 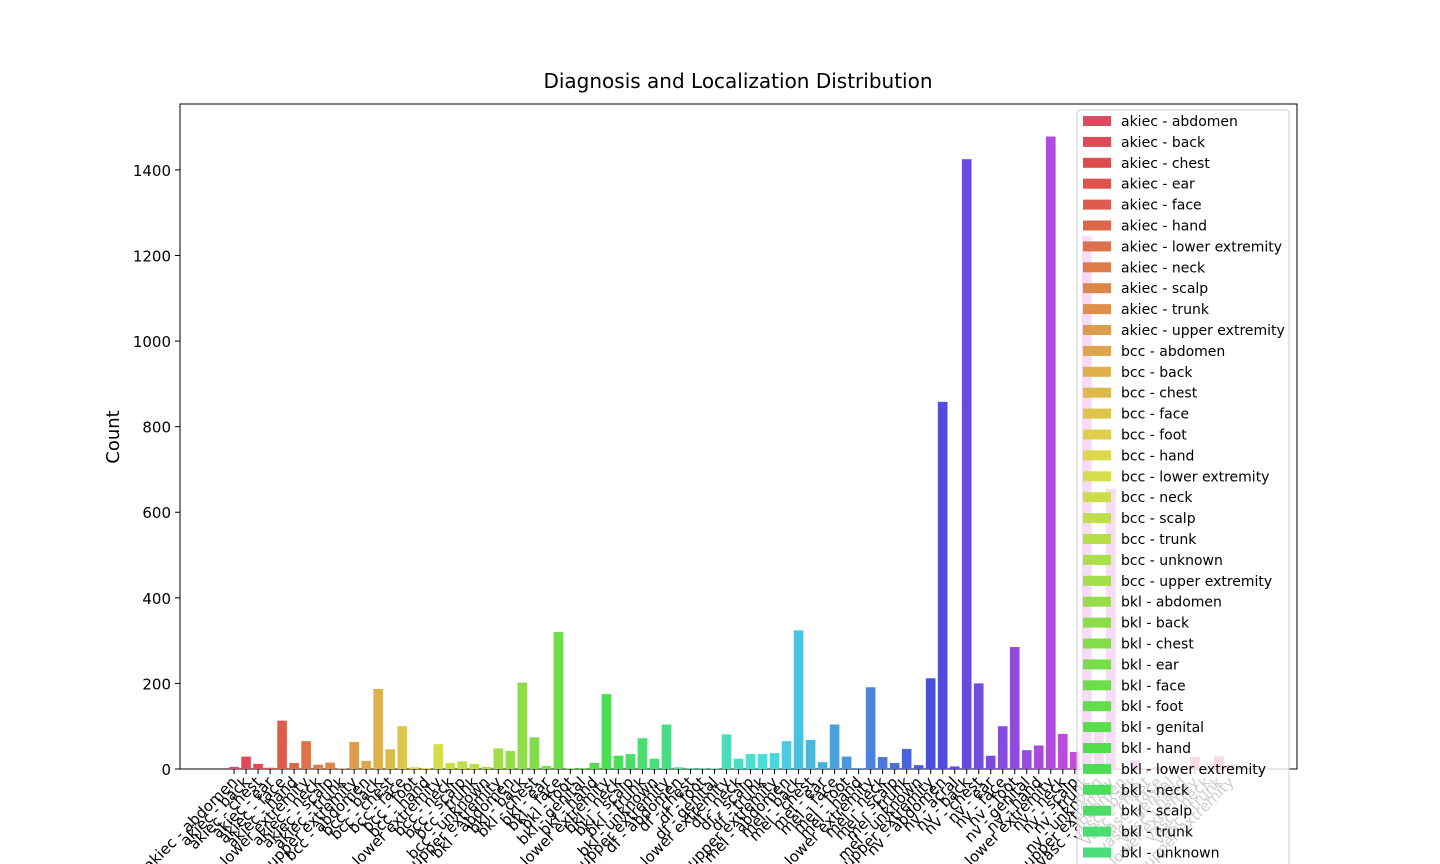 I want to click on legend-label: bkl - trunk, so click(x=1157, y=833).